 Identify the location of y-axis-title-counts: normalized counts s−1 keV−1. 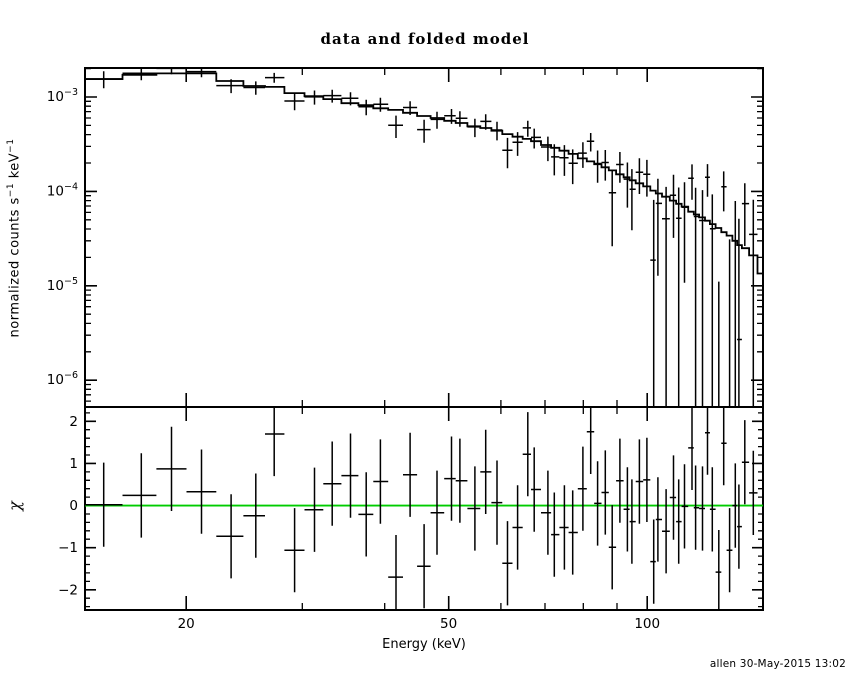
(15, 238).